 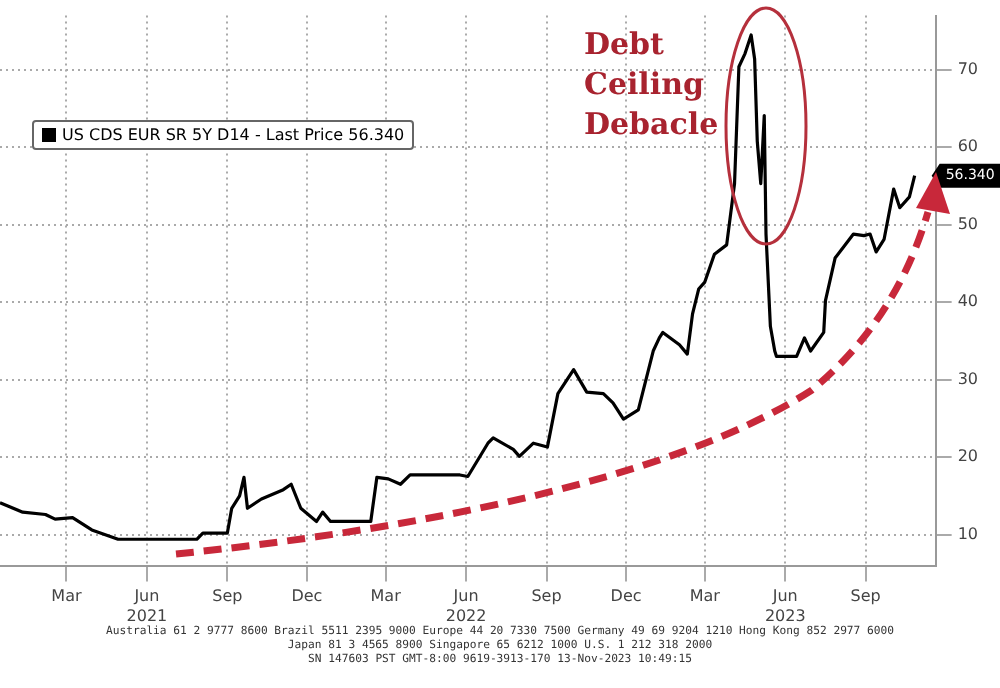 I want to click on y-tick-label: 60, so click(x=968, y=146).